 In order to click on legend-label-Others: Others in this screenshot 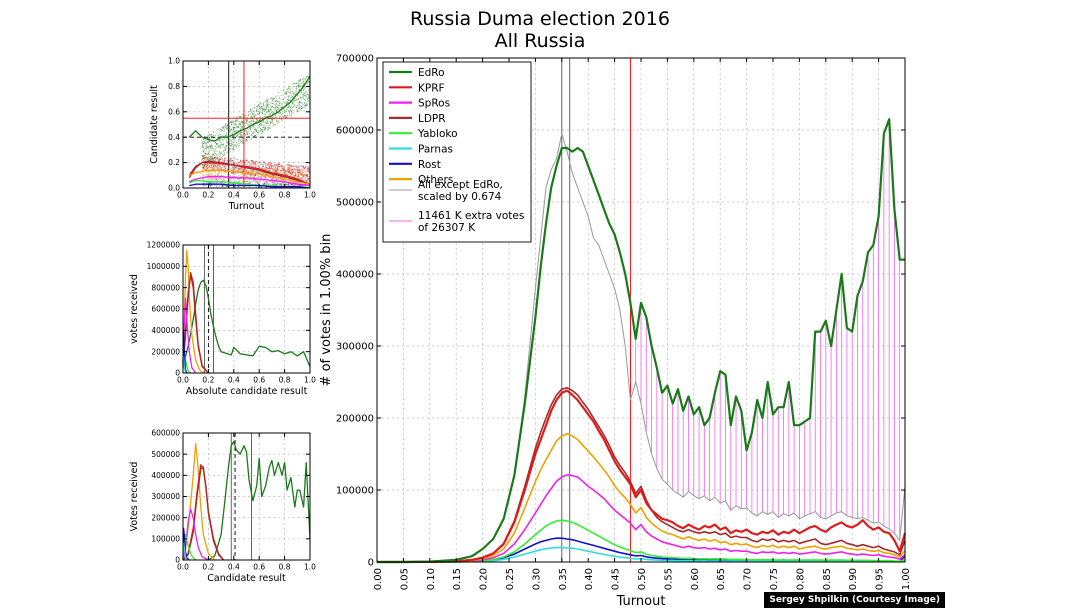, I will do `click(435, 180)`.